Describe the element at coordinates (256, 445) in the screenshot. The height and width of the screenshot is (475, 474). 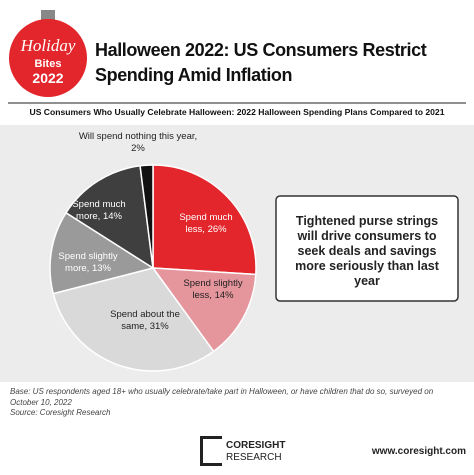
I see `logo-text: CORESIGHT` at that location.